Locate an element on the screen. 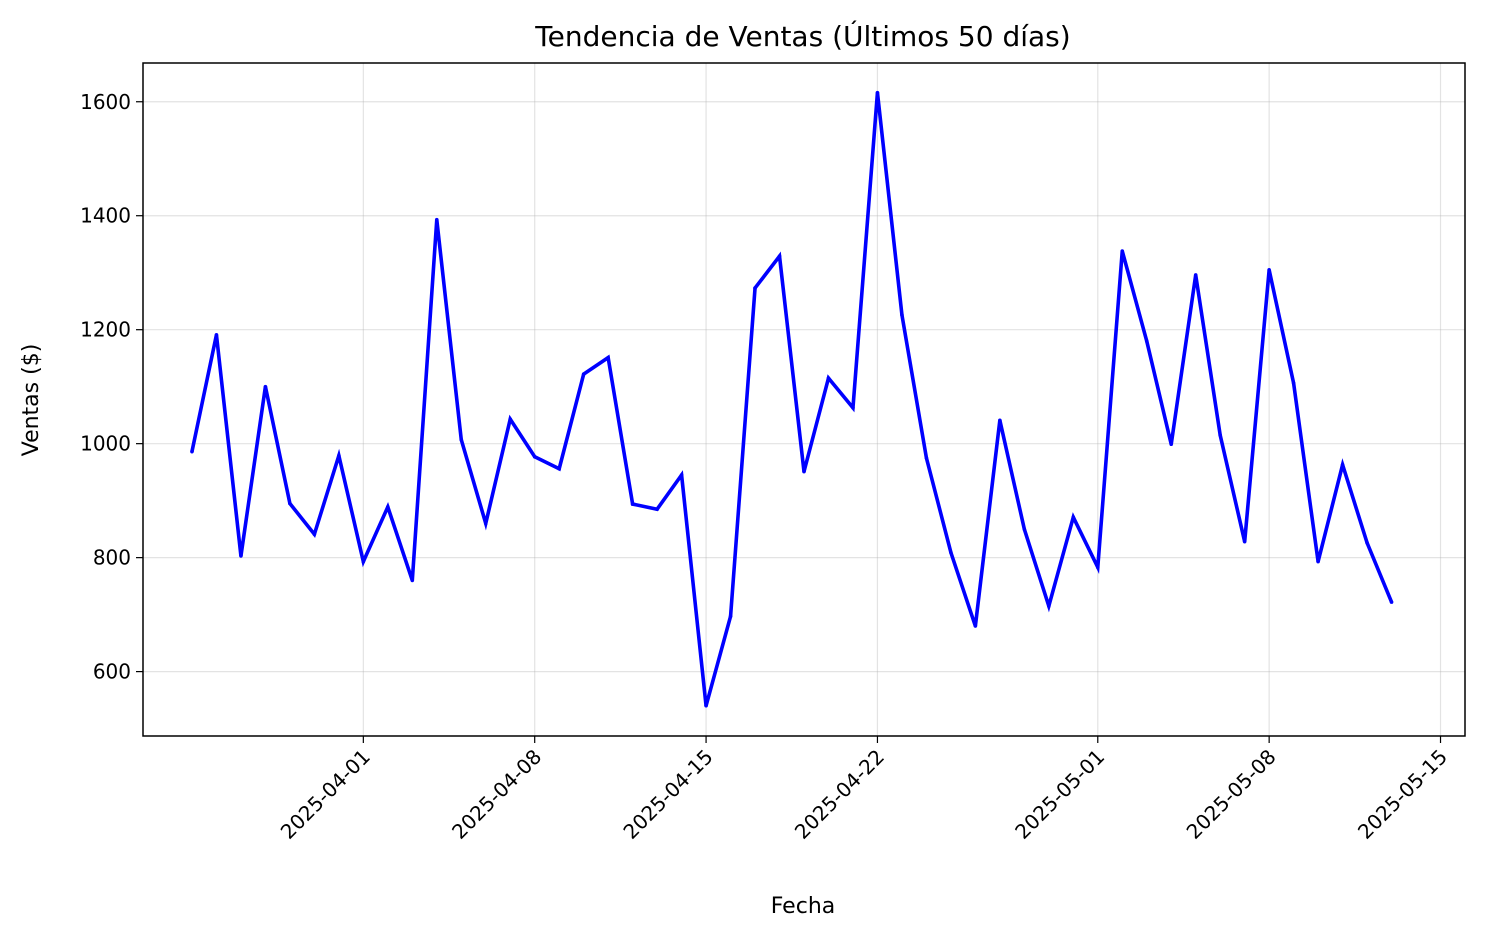 The width and height of the screenshot is (1512, 944). x-tick-label: 2025-05-15 is located at coordinates (1402, 794).